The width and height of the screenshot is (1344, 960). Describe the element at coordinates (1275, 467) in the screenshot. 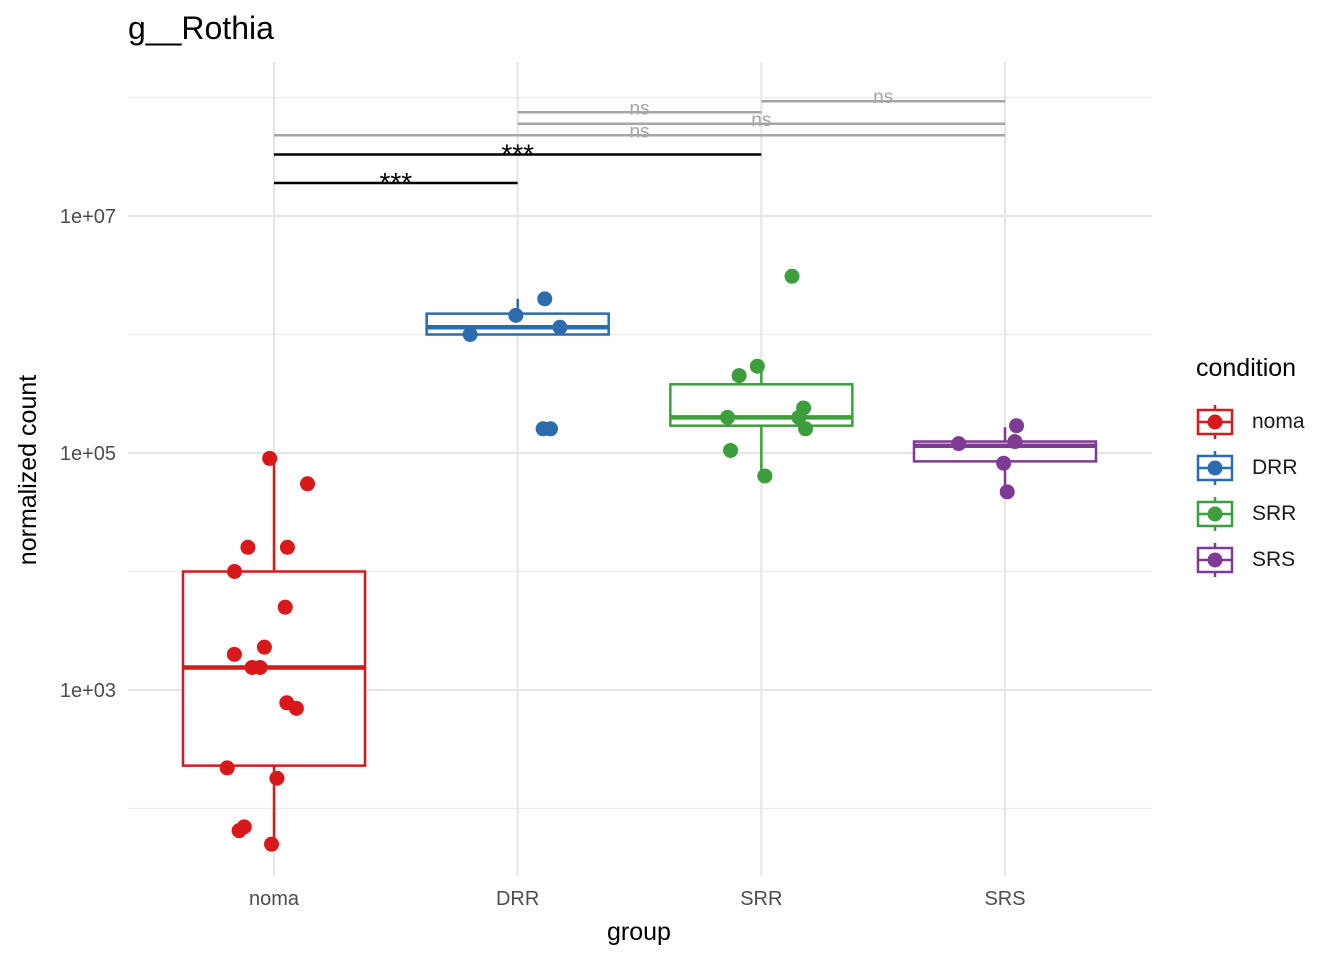

I see `legend-label: DRR` at that location.